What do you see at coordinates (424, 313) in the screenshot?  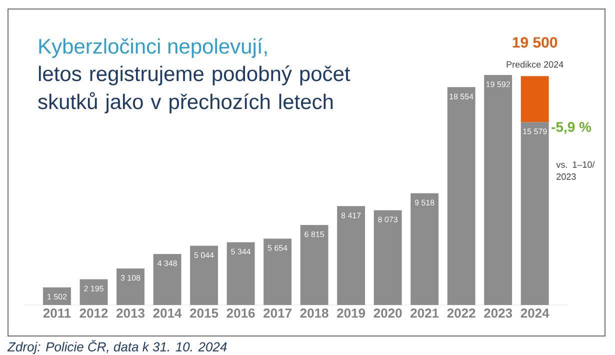 I see `x-tick-label: 2021` at bounding box center [424, 313].